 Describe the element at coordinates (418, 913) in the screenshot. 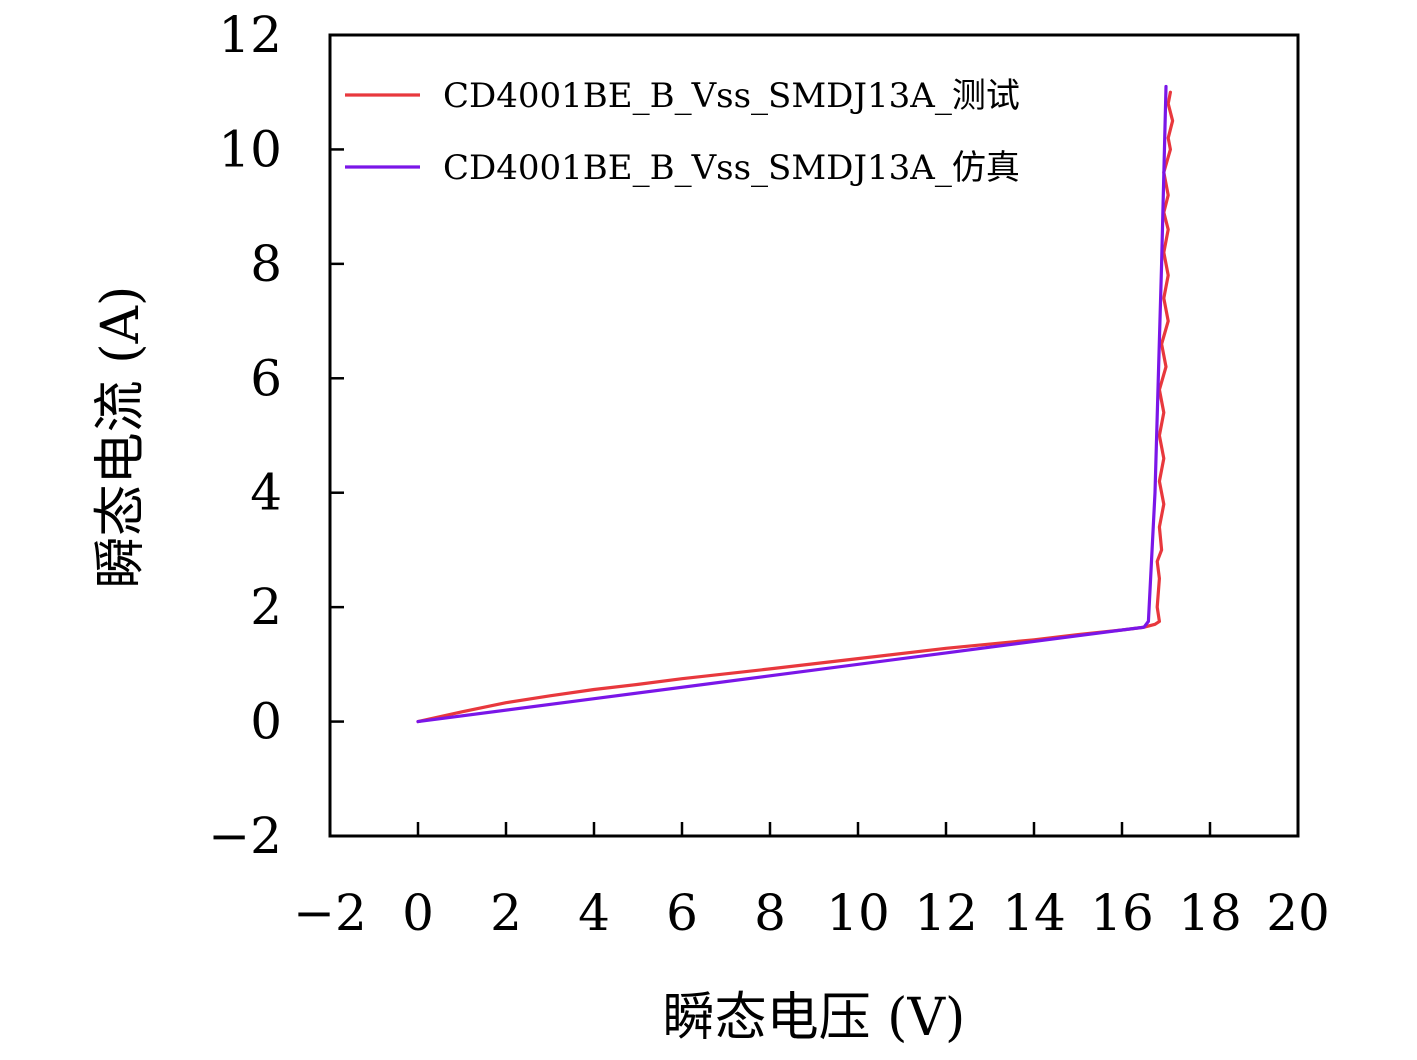

I see `x-tick-label: 0` at that location.